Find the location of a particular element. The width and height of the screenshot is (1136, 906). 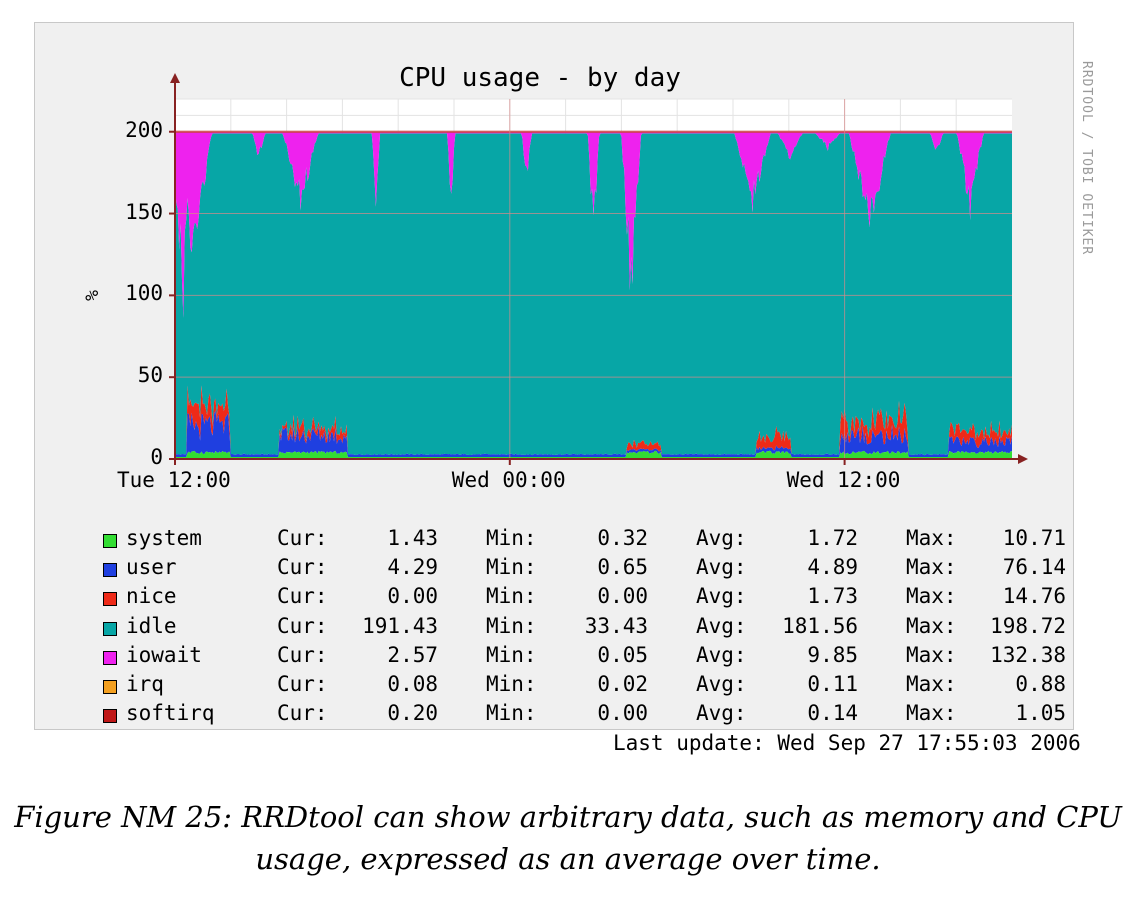

last-update-text: Last update: Wed Sep 27 17:55:03 2006 is located at coordinates (847, 743).